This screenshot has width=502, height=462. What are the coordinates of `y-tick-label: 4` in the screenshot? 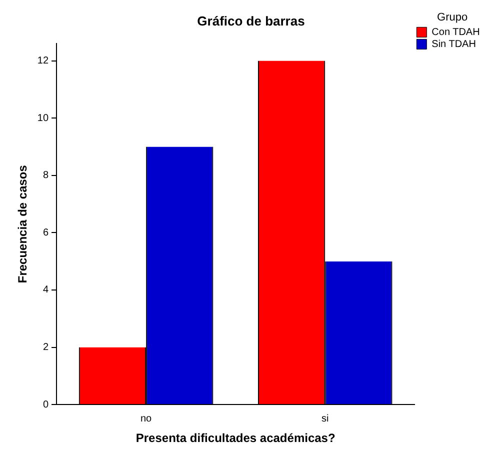 It's located at (45, 290).